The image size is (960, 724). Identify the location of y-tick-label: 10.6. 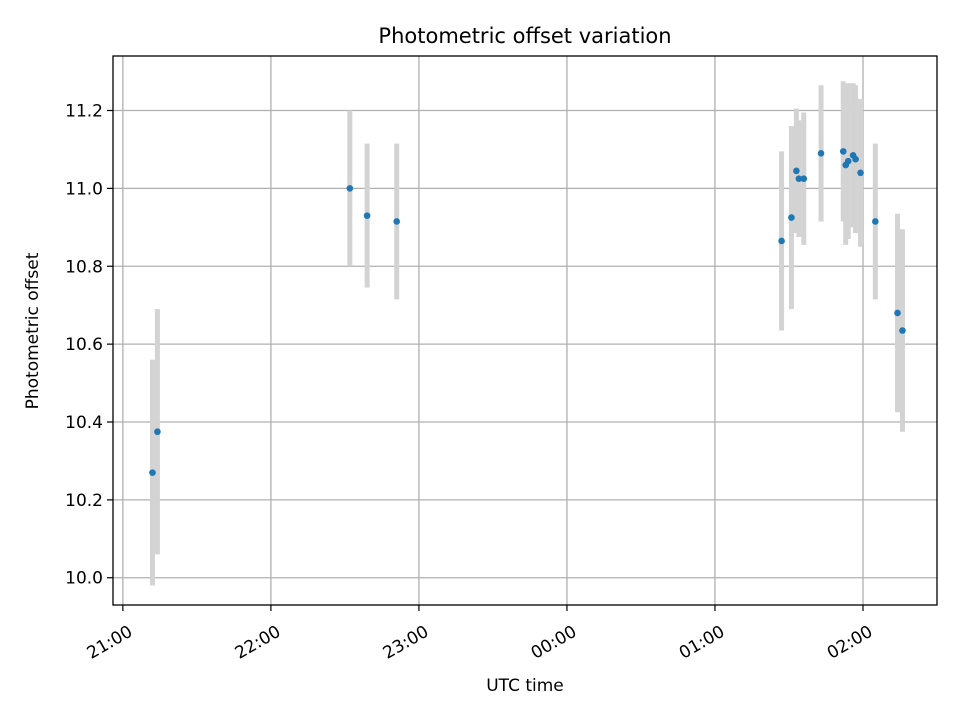
(84, 345).